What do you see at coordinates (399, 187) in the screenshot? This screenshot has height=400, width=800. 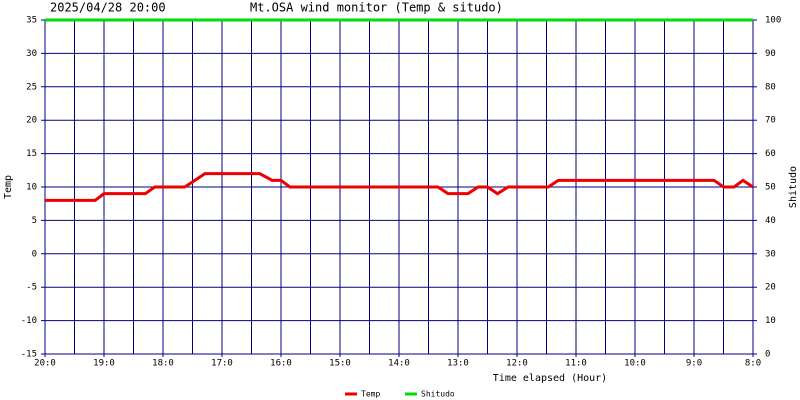 I see `line-series` at bounding box center [399, 187].